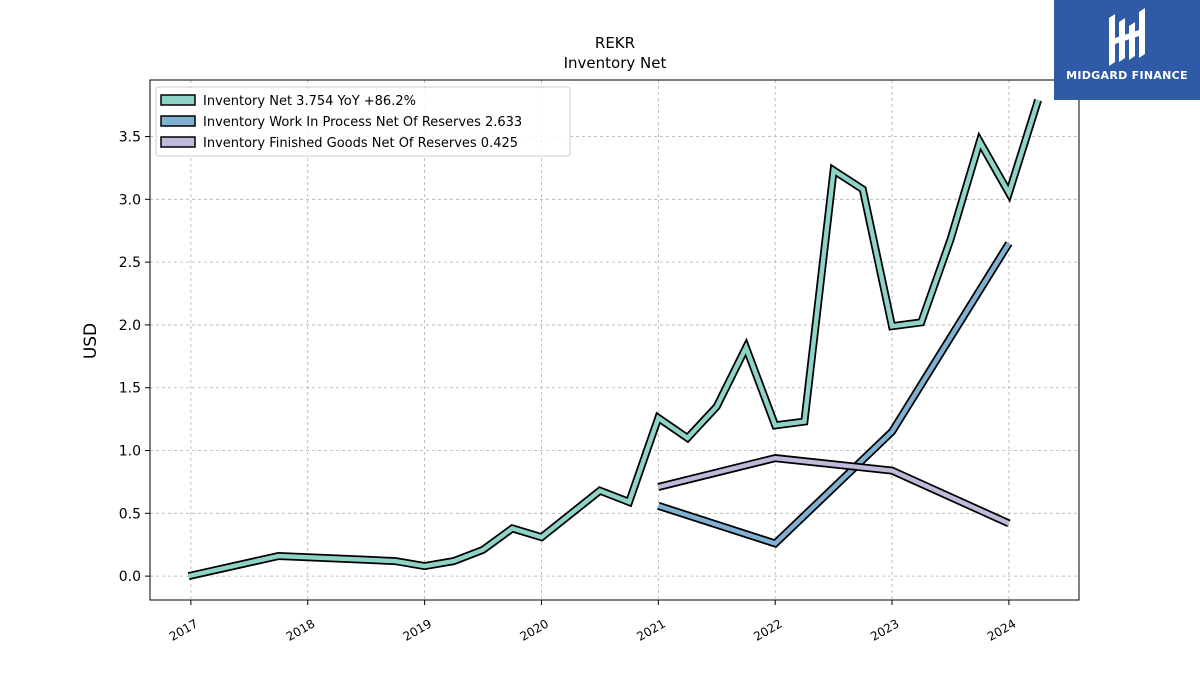 The width and height of the screenshot is (1200, 675). Describe the element at coordinates (130, 138) in the screenshot. I see `y-tick-label: 3.5` at that location.